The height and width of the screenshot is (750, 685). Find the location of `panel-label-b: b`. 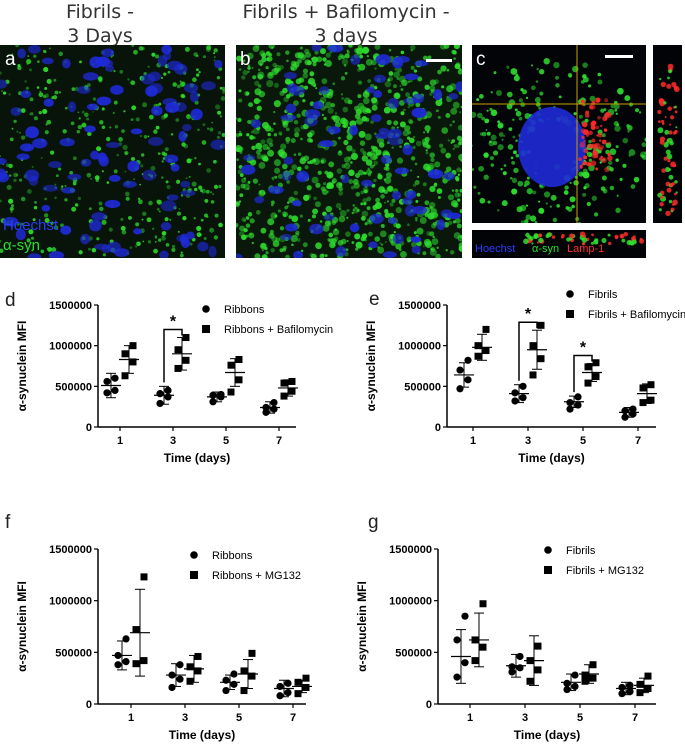

panel-label-b: b is located at coordinates (245, 59).